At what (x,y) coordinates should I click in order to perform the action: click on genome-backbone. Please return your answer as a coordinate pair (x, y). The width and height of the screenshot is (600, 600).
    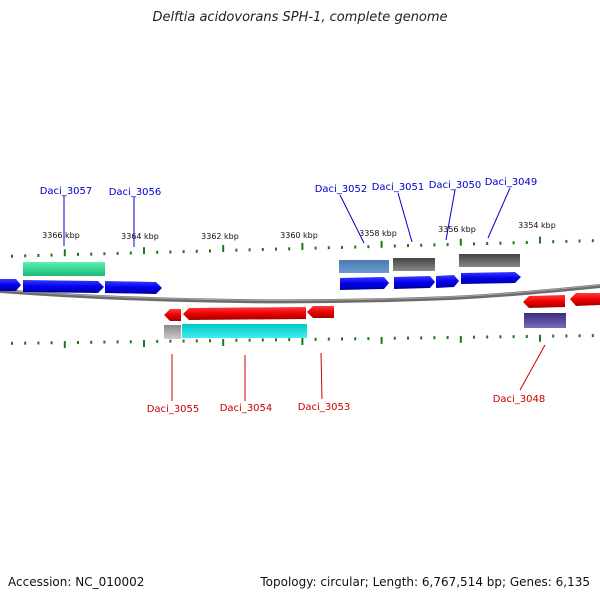
    Looking at the image, I should click on (300, 294).